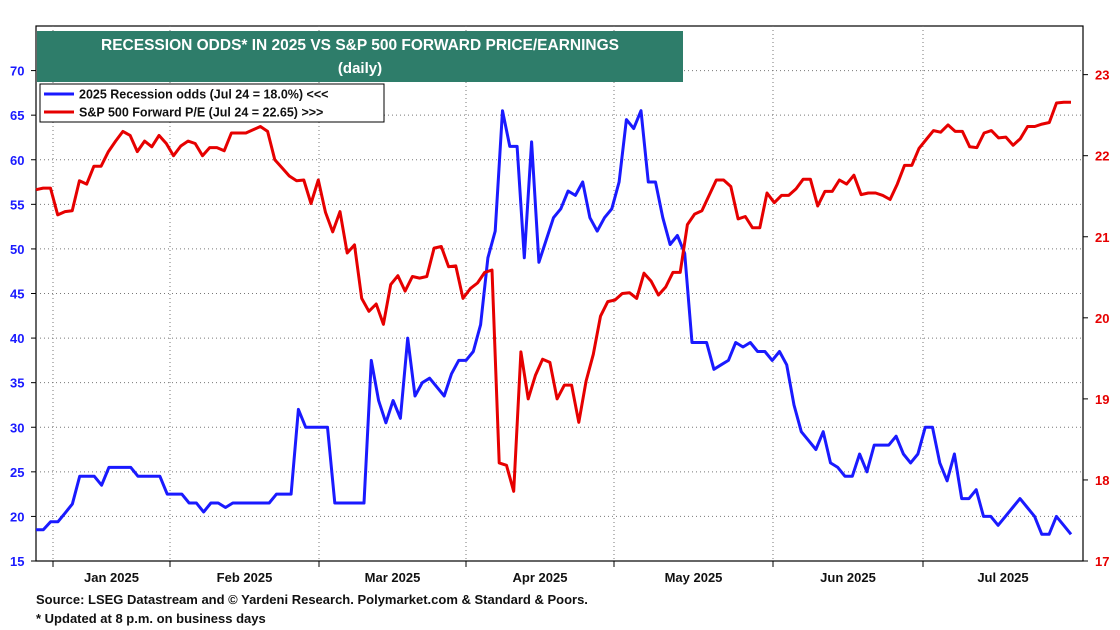 The width and height of the screenshot is (1120, 630). I want to click on left-tick-label: 70, so click(17, 71).